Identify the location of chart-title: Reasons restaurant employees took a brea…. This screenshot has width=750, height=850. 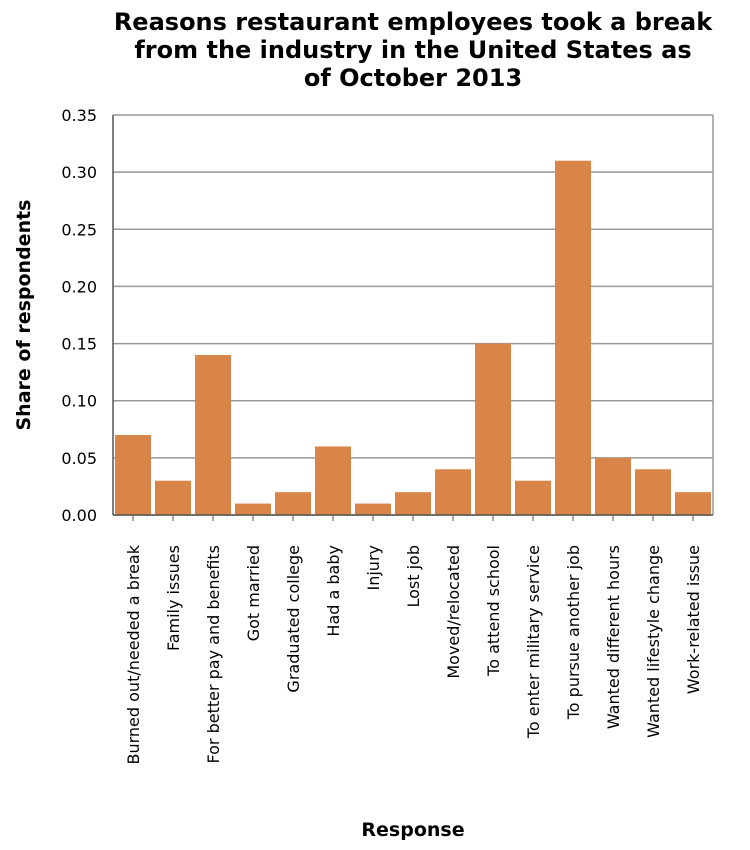
(413, 50).